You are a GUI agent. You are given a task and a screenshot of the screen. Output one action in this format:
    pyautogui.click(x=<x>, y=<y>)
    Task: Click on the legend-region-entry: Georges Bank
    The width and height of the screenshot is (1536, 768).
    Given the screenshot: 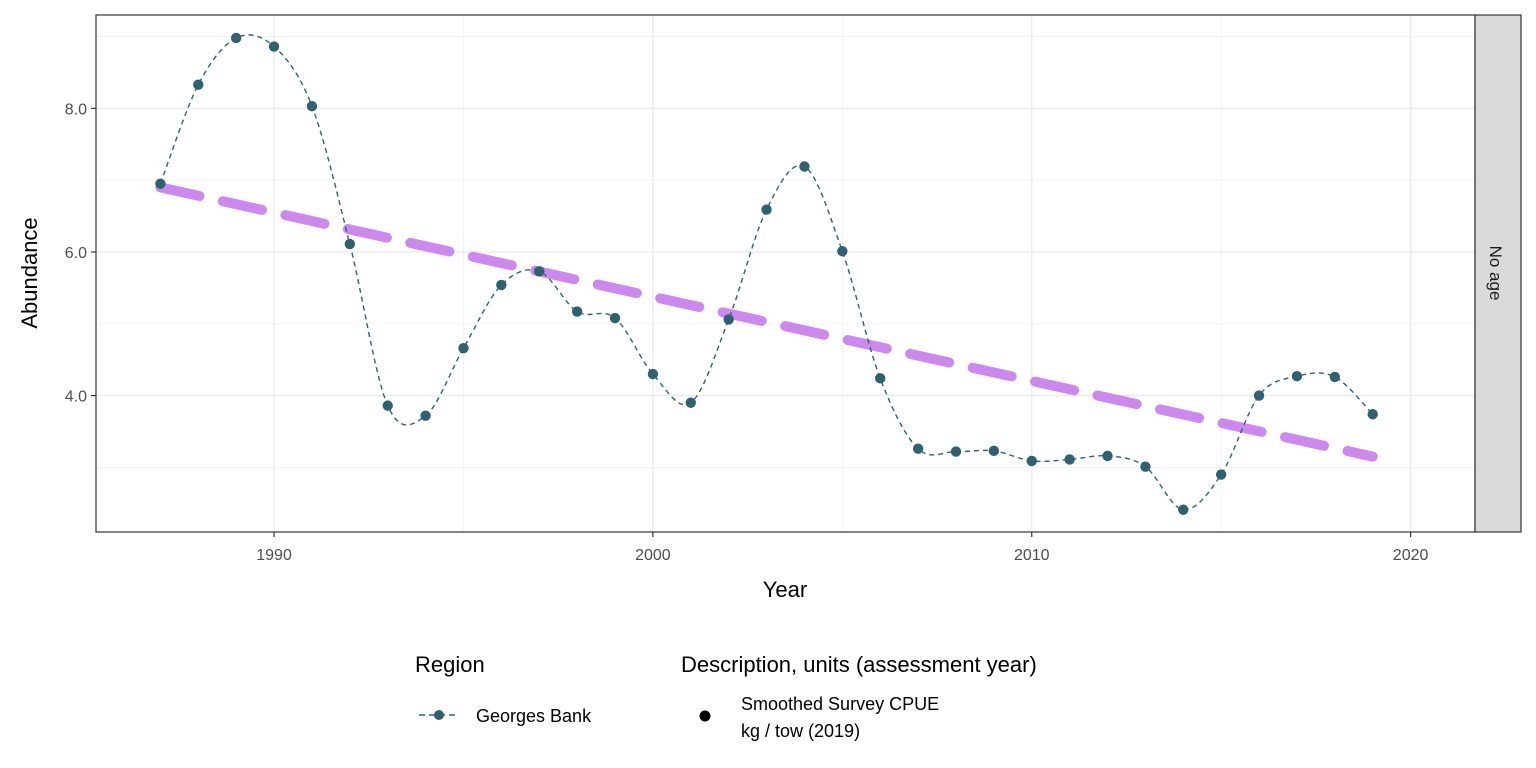 What is the action you would take?
    pyautogui.click(x=534, y=716)
    